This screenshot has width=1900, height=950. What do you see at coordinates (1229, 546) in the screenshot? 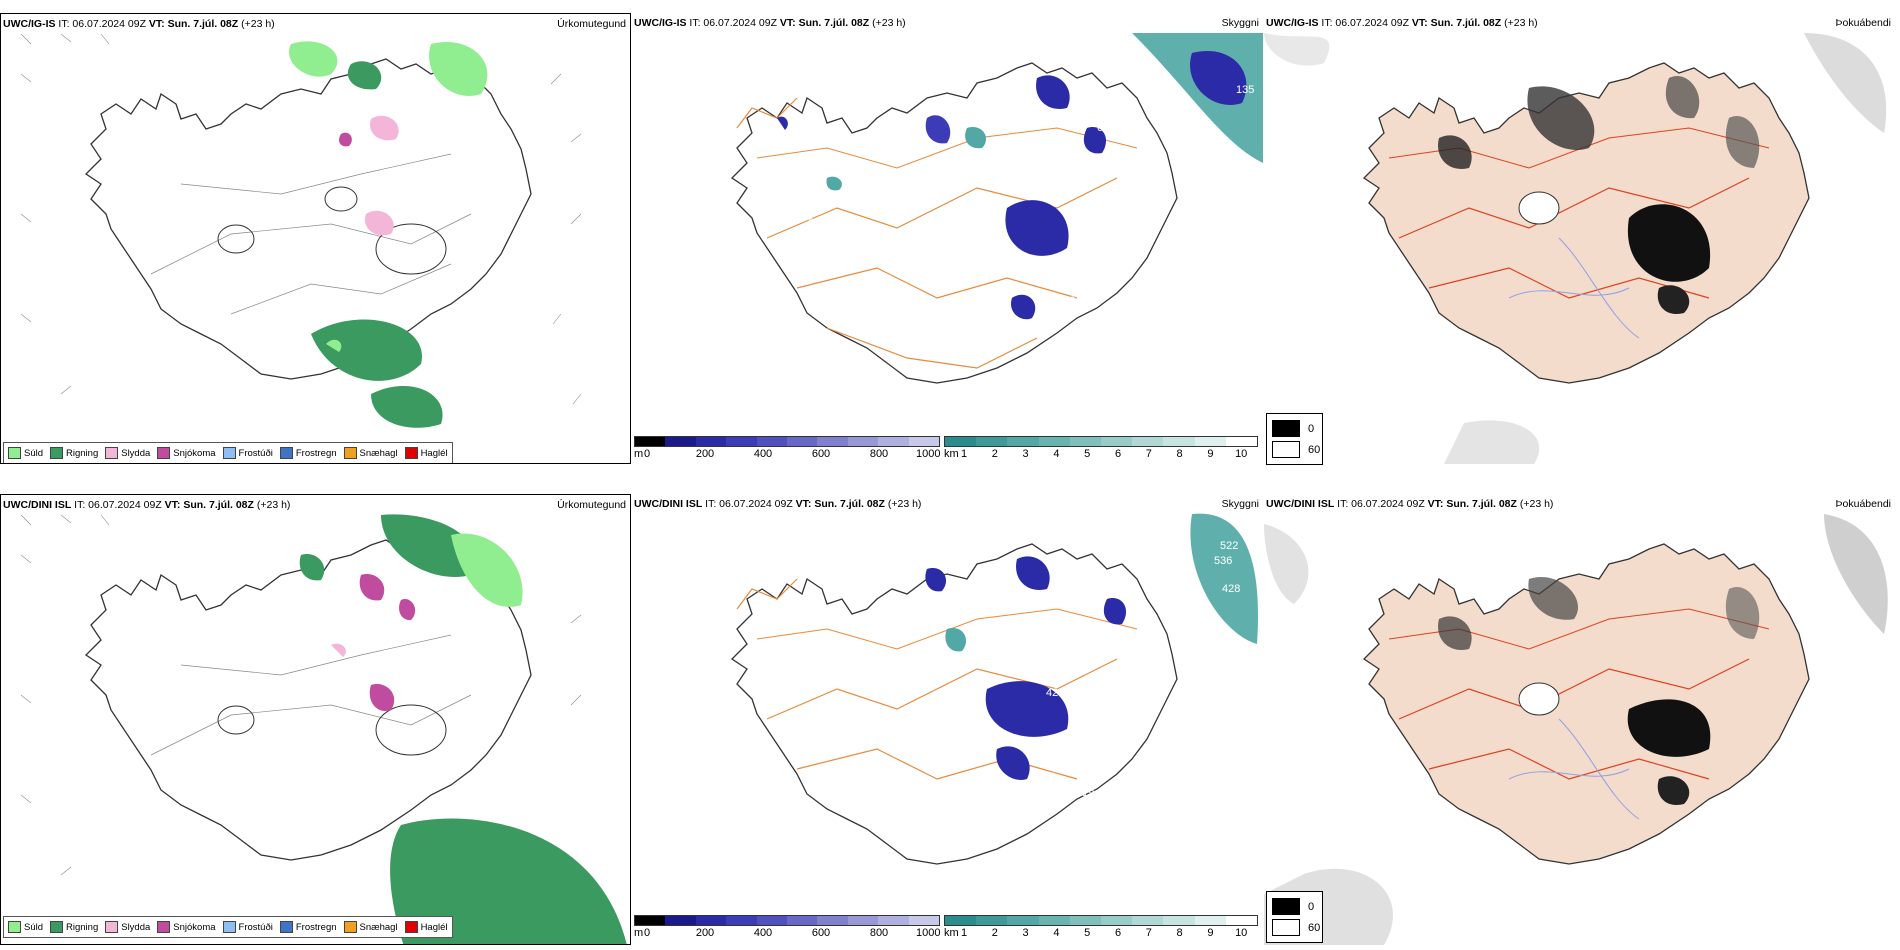
I see `cloud-label: 522` at bounding box center [1229, 546].